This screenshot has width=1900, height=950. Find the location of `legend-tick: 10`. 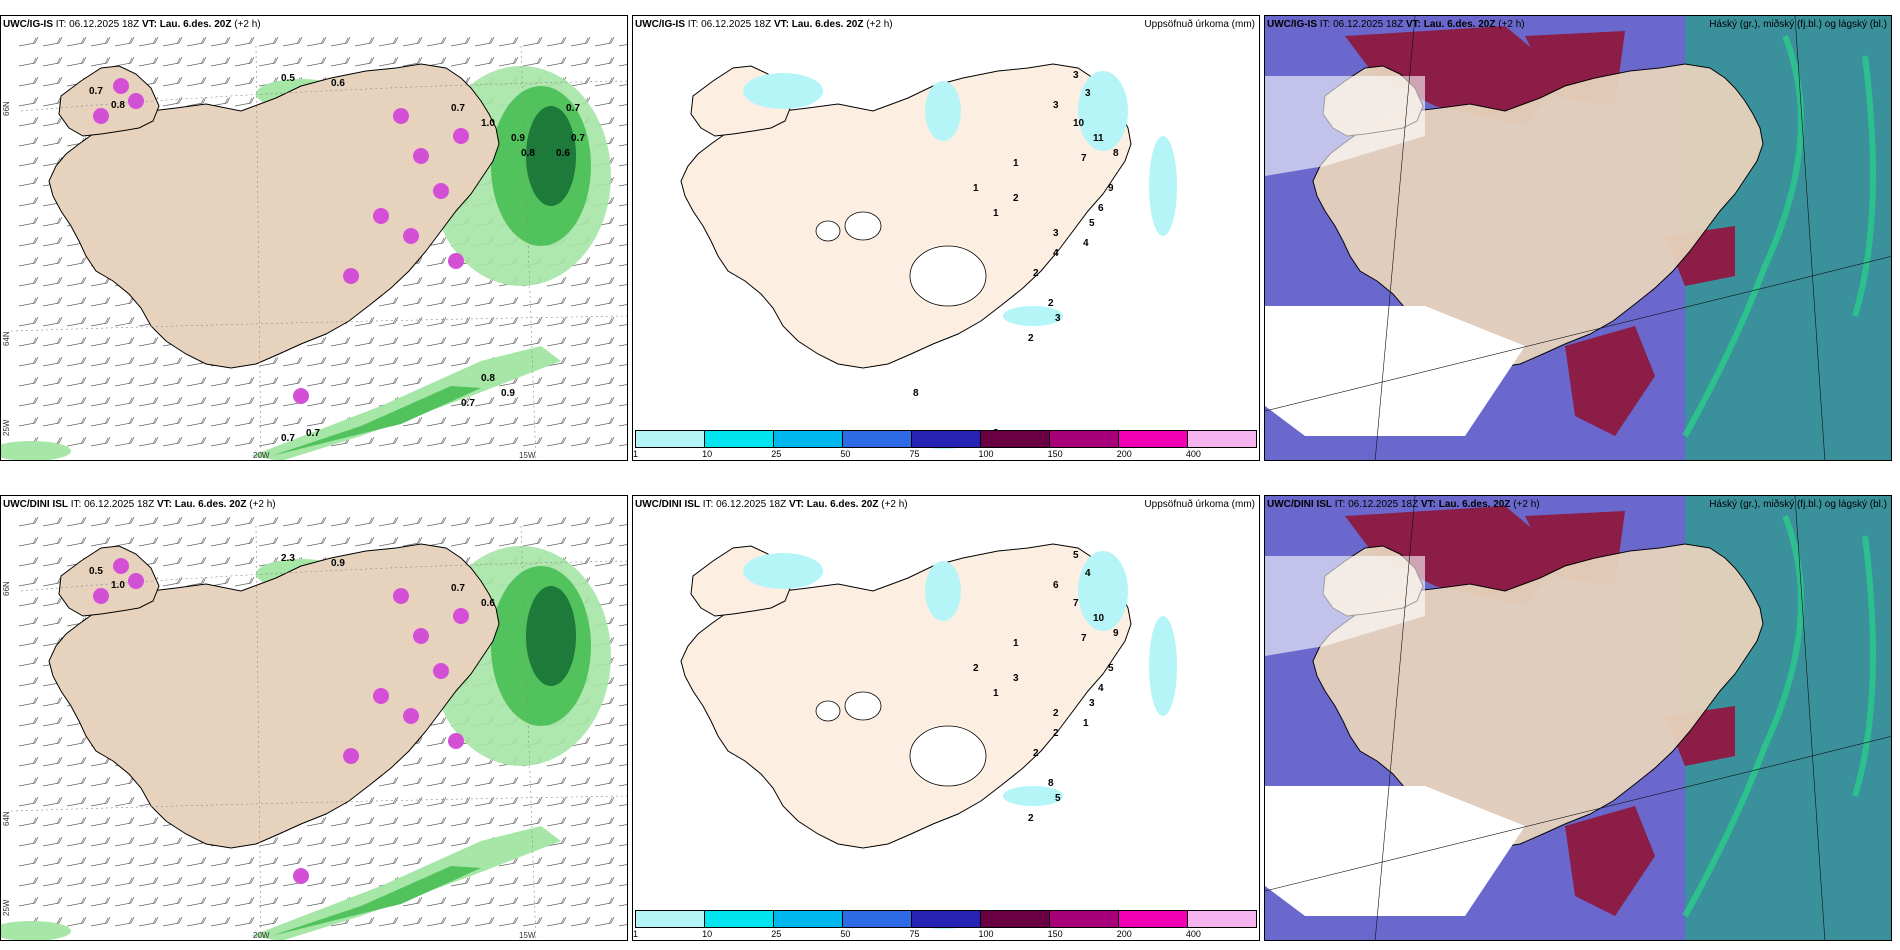

legend-tick: 10 is located at coordinates (707, 454).